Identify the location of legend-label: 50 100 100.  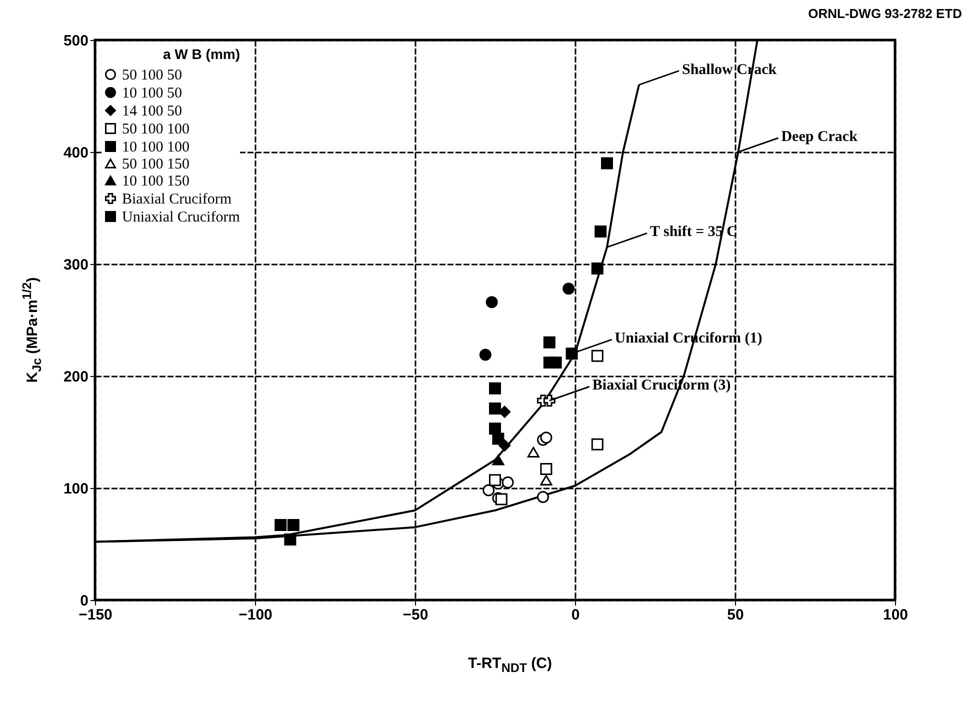
(156, 130).